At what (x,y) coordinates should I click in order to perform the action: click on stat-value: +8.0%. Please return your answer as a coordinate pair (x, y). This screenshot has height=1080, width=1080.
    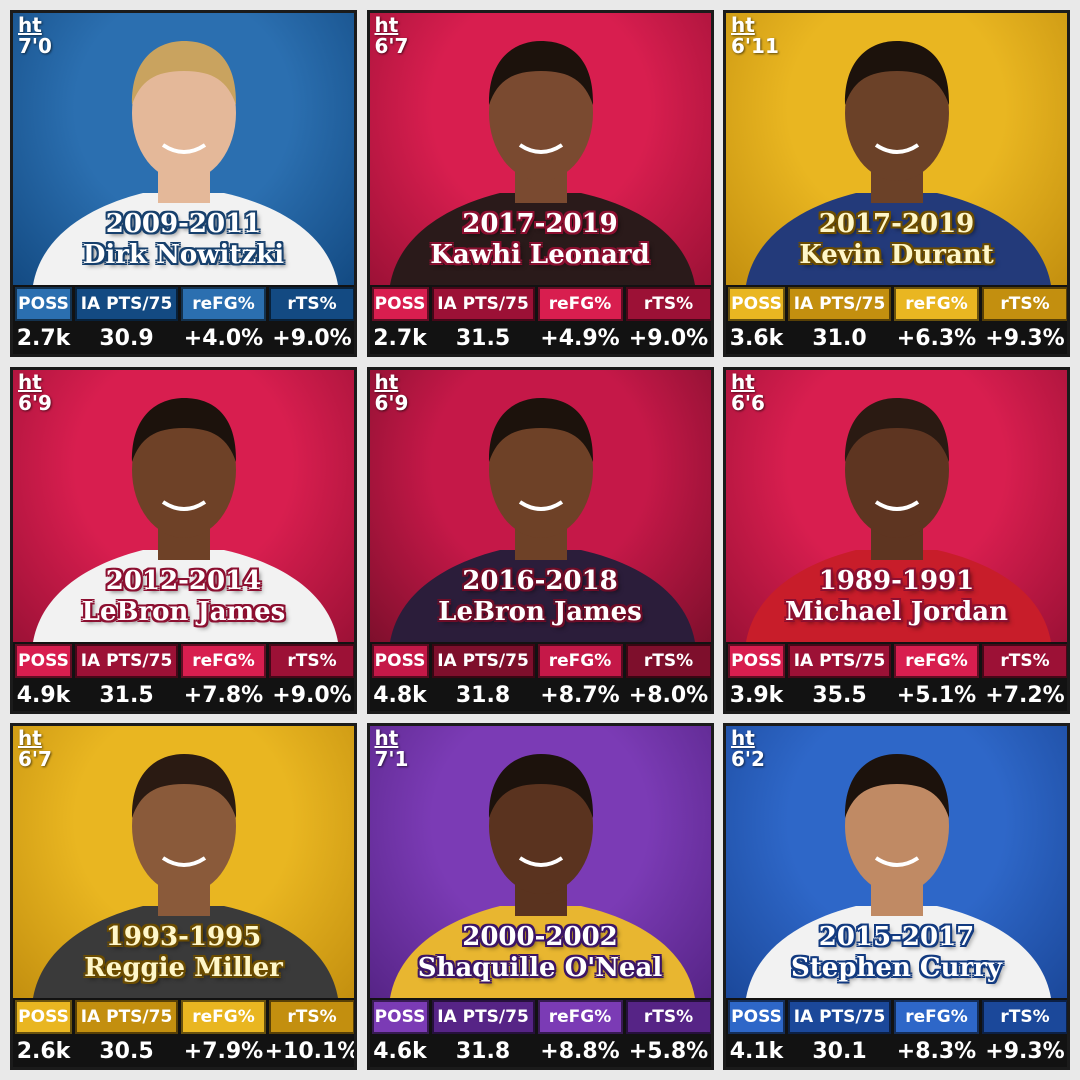
    Looking at the image, I should click on (668, 695).